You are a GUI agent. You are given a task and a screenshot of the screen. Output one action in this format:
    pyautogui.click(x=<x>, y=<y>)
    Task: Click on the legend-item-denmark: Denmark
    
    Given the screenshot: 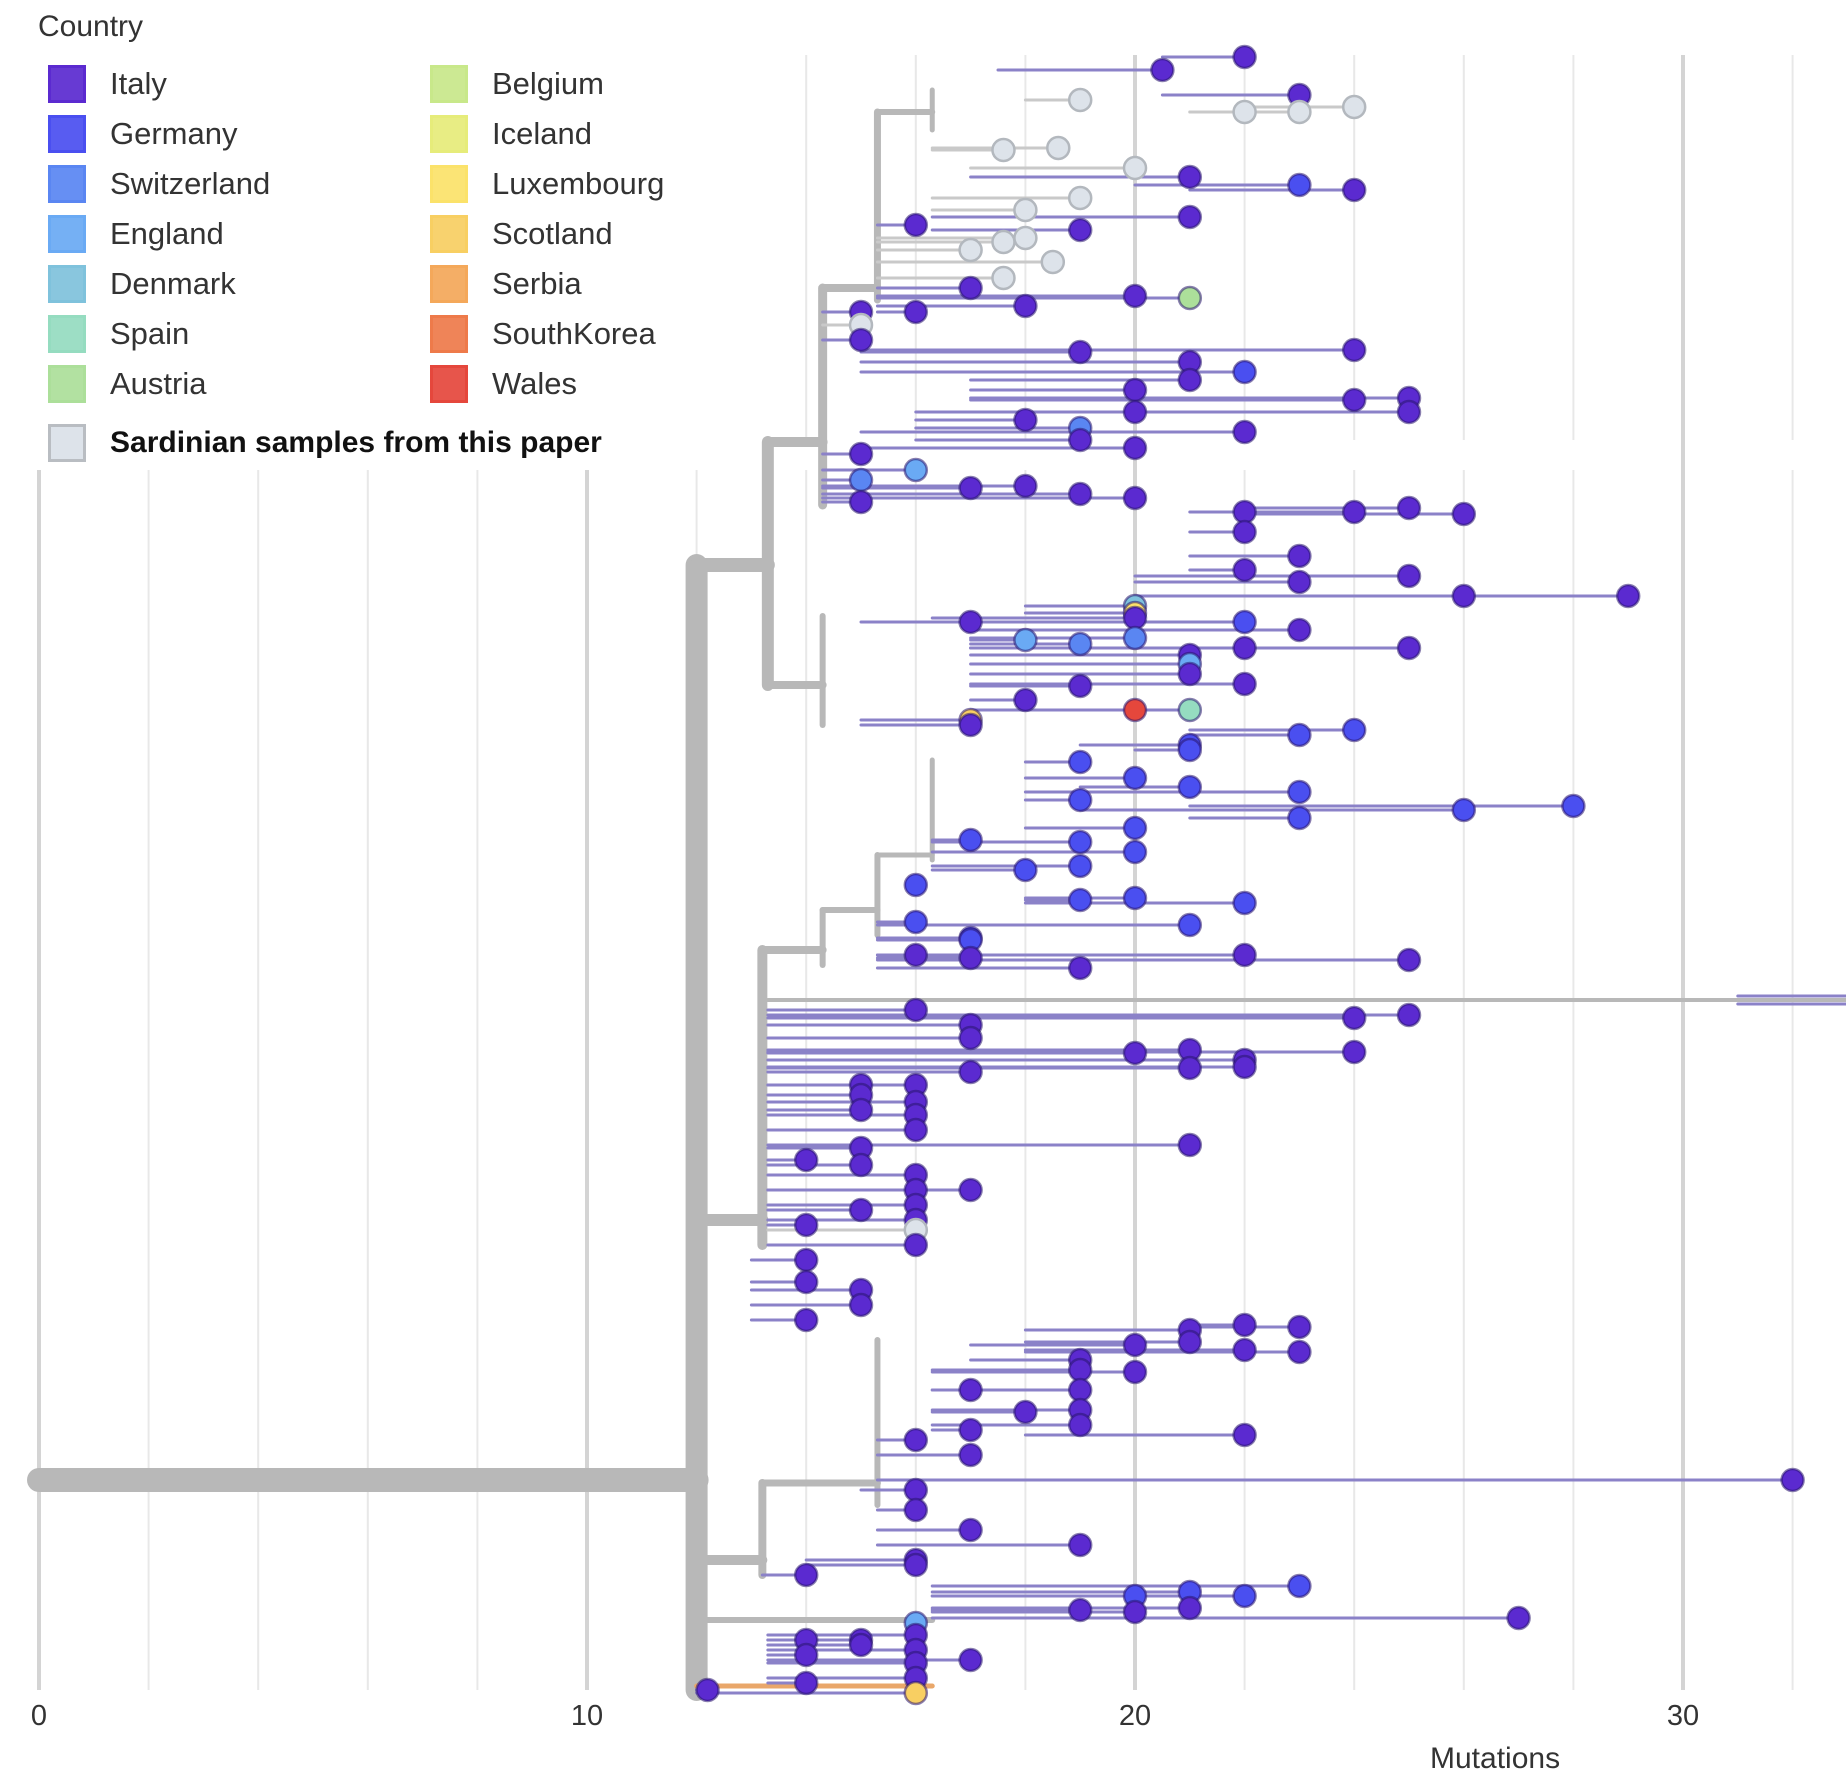 What is the action you would take?
    pyautogui.click(x=142, y=284)
    